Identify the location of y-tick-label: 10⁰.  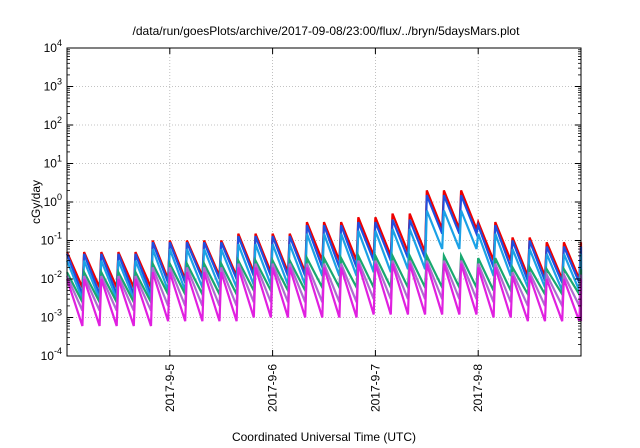
(53, 200).